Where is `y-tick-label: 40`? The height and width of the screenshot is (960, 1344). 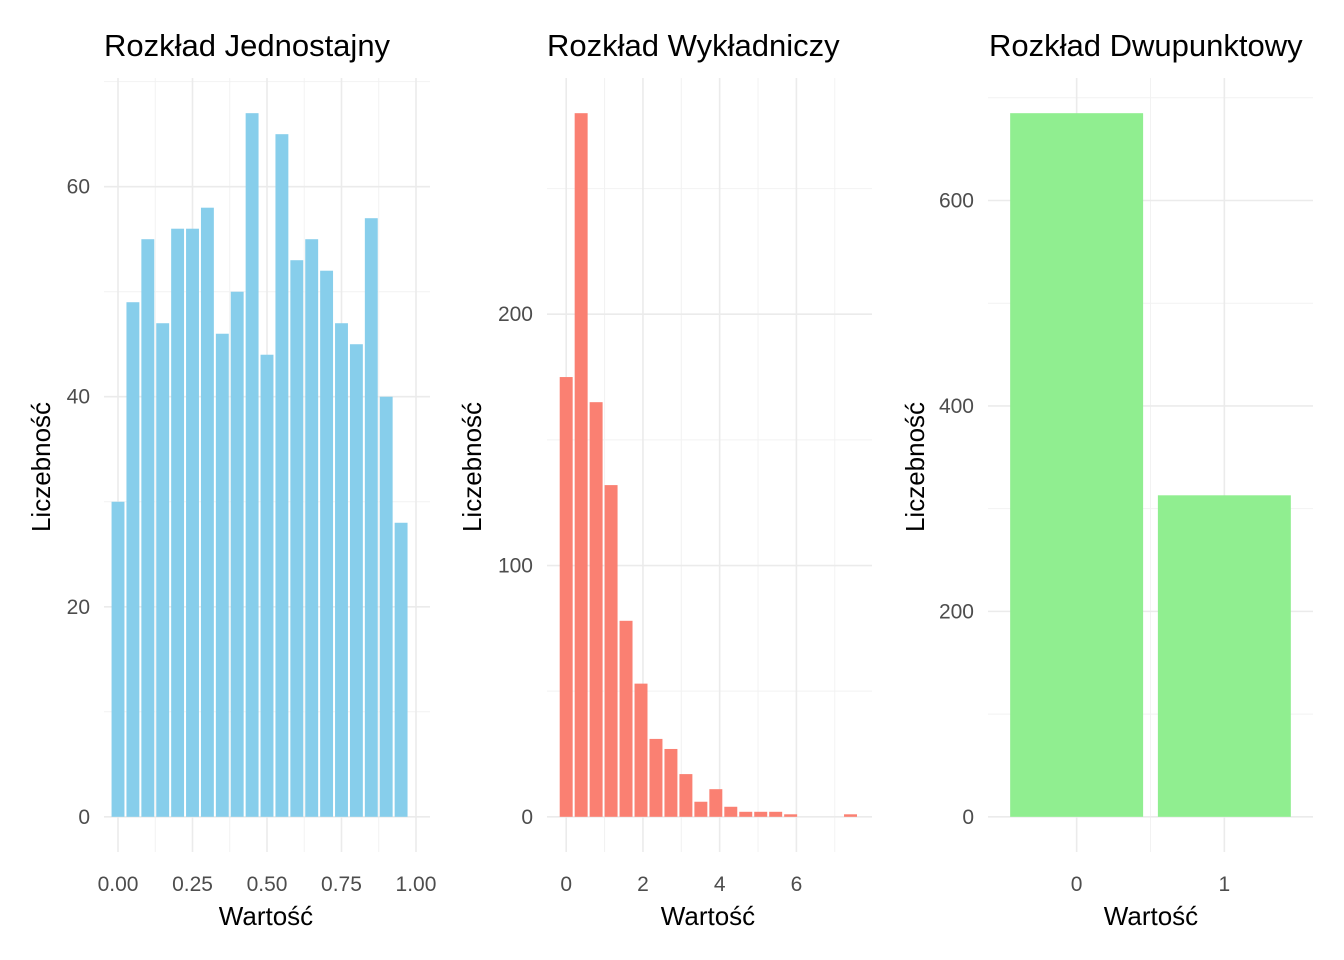 y-tick-label: 40 is located at coordinates (78, 397).